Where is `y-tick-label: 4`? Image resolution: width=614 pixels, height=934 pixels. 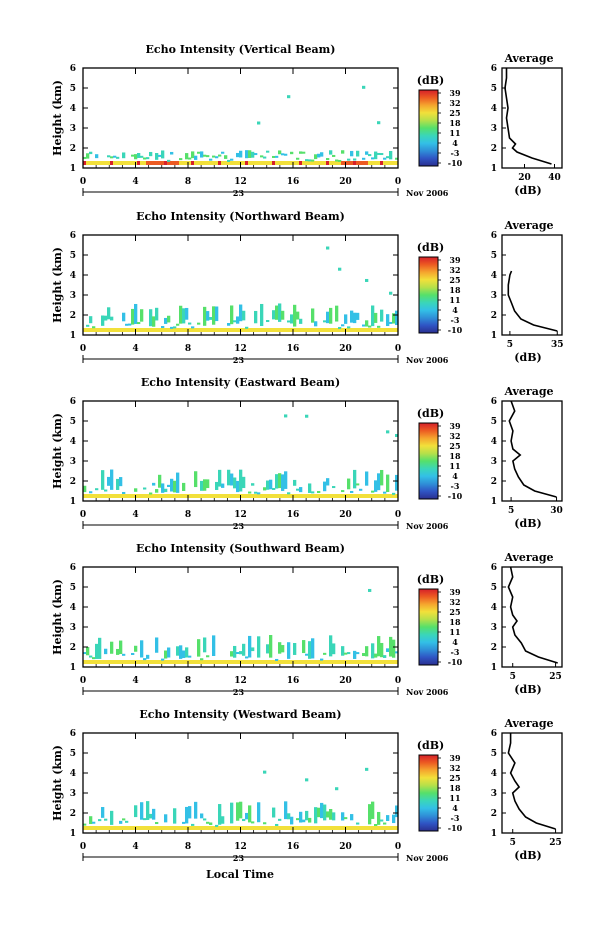 y-tick-label: 4 is located at coordinates (73, 109).